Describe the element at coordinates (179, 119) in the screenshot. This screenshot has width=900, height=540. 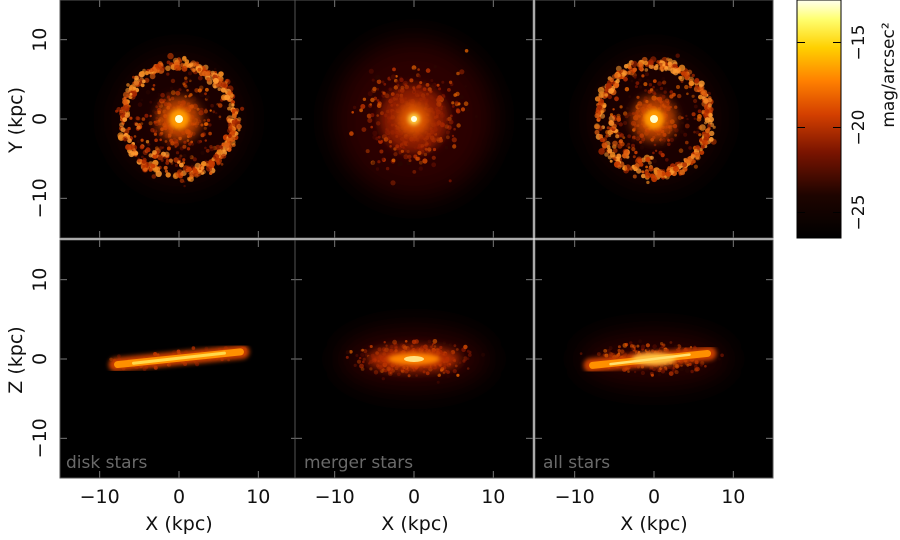
I see `core-center` at that location.